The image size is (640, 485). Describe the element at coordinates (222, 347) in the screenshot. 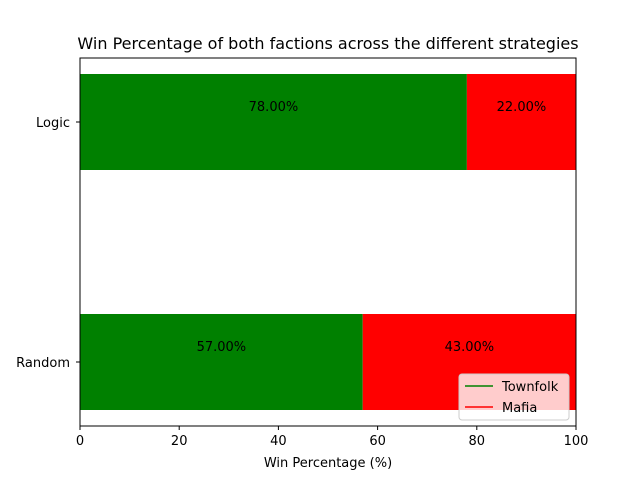

I see `data-label-townfolk-random: 57.00%` at that location.